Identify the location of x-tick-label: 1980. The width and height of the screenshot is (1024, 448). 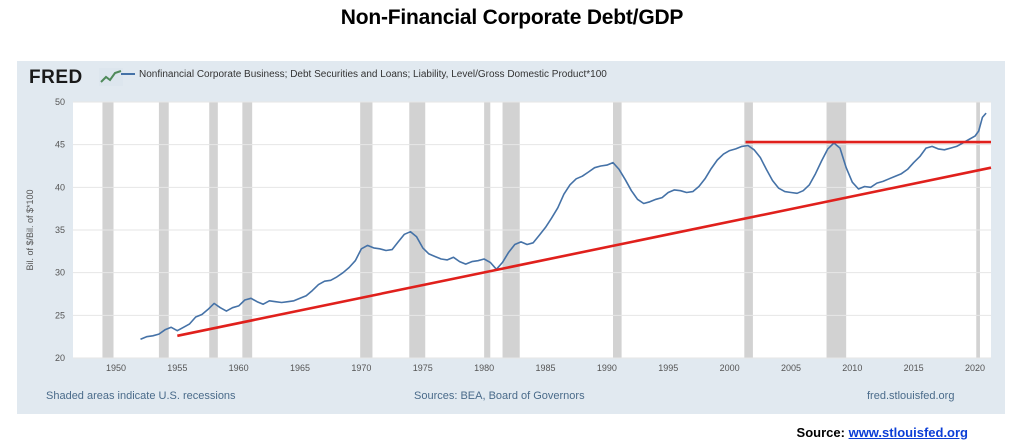
(484, 368).